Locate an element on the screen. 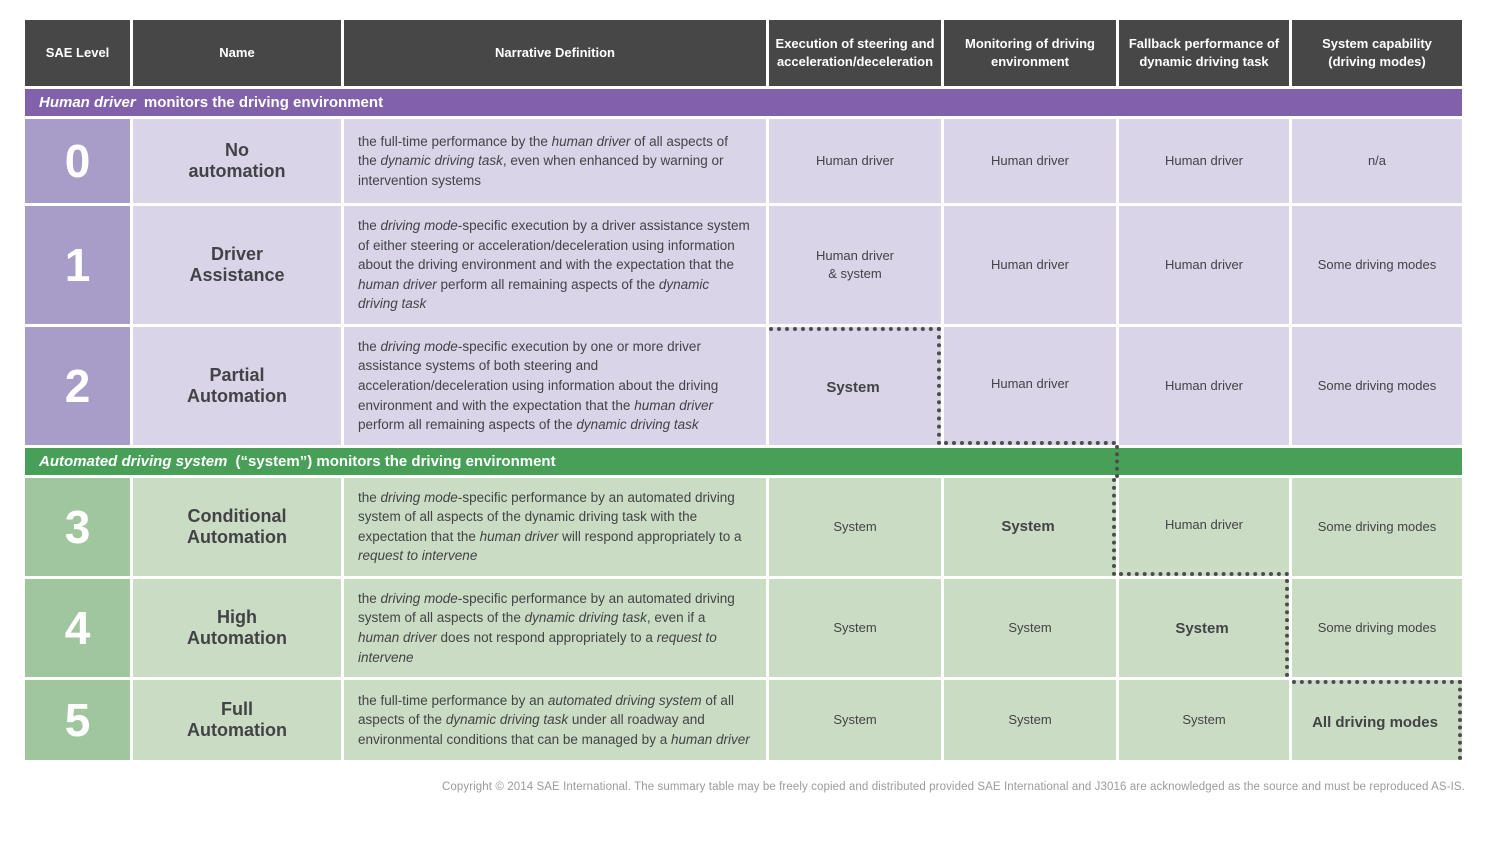  sae-level-cell: 2 is located at coordinates (77, 385).